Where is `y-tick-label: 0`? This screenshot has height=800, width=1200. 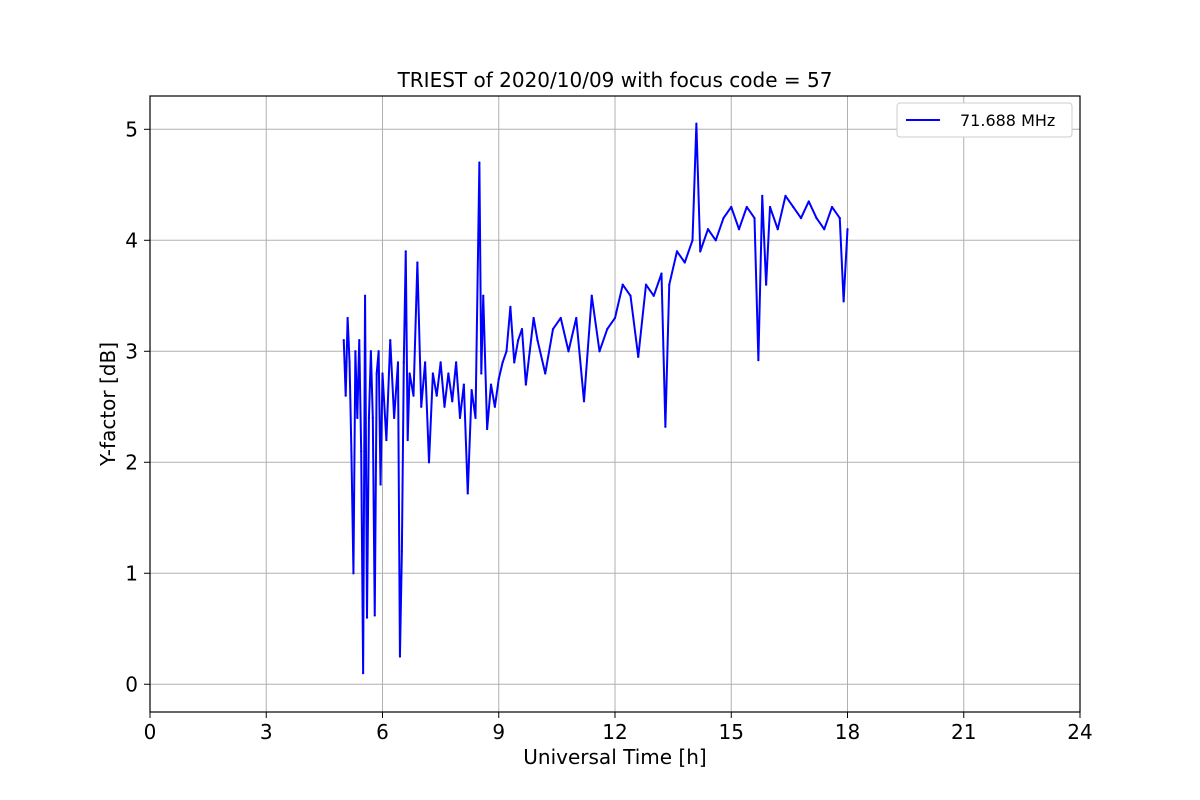
y-tick-label: 0 is located at coordinates (131, 684).